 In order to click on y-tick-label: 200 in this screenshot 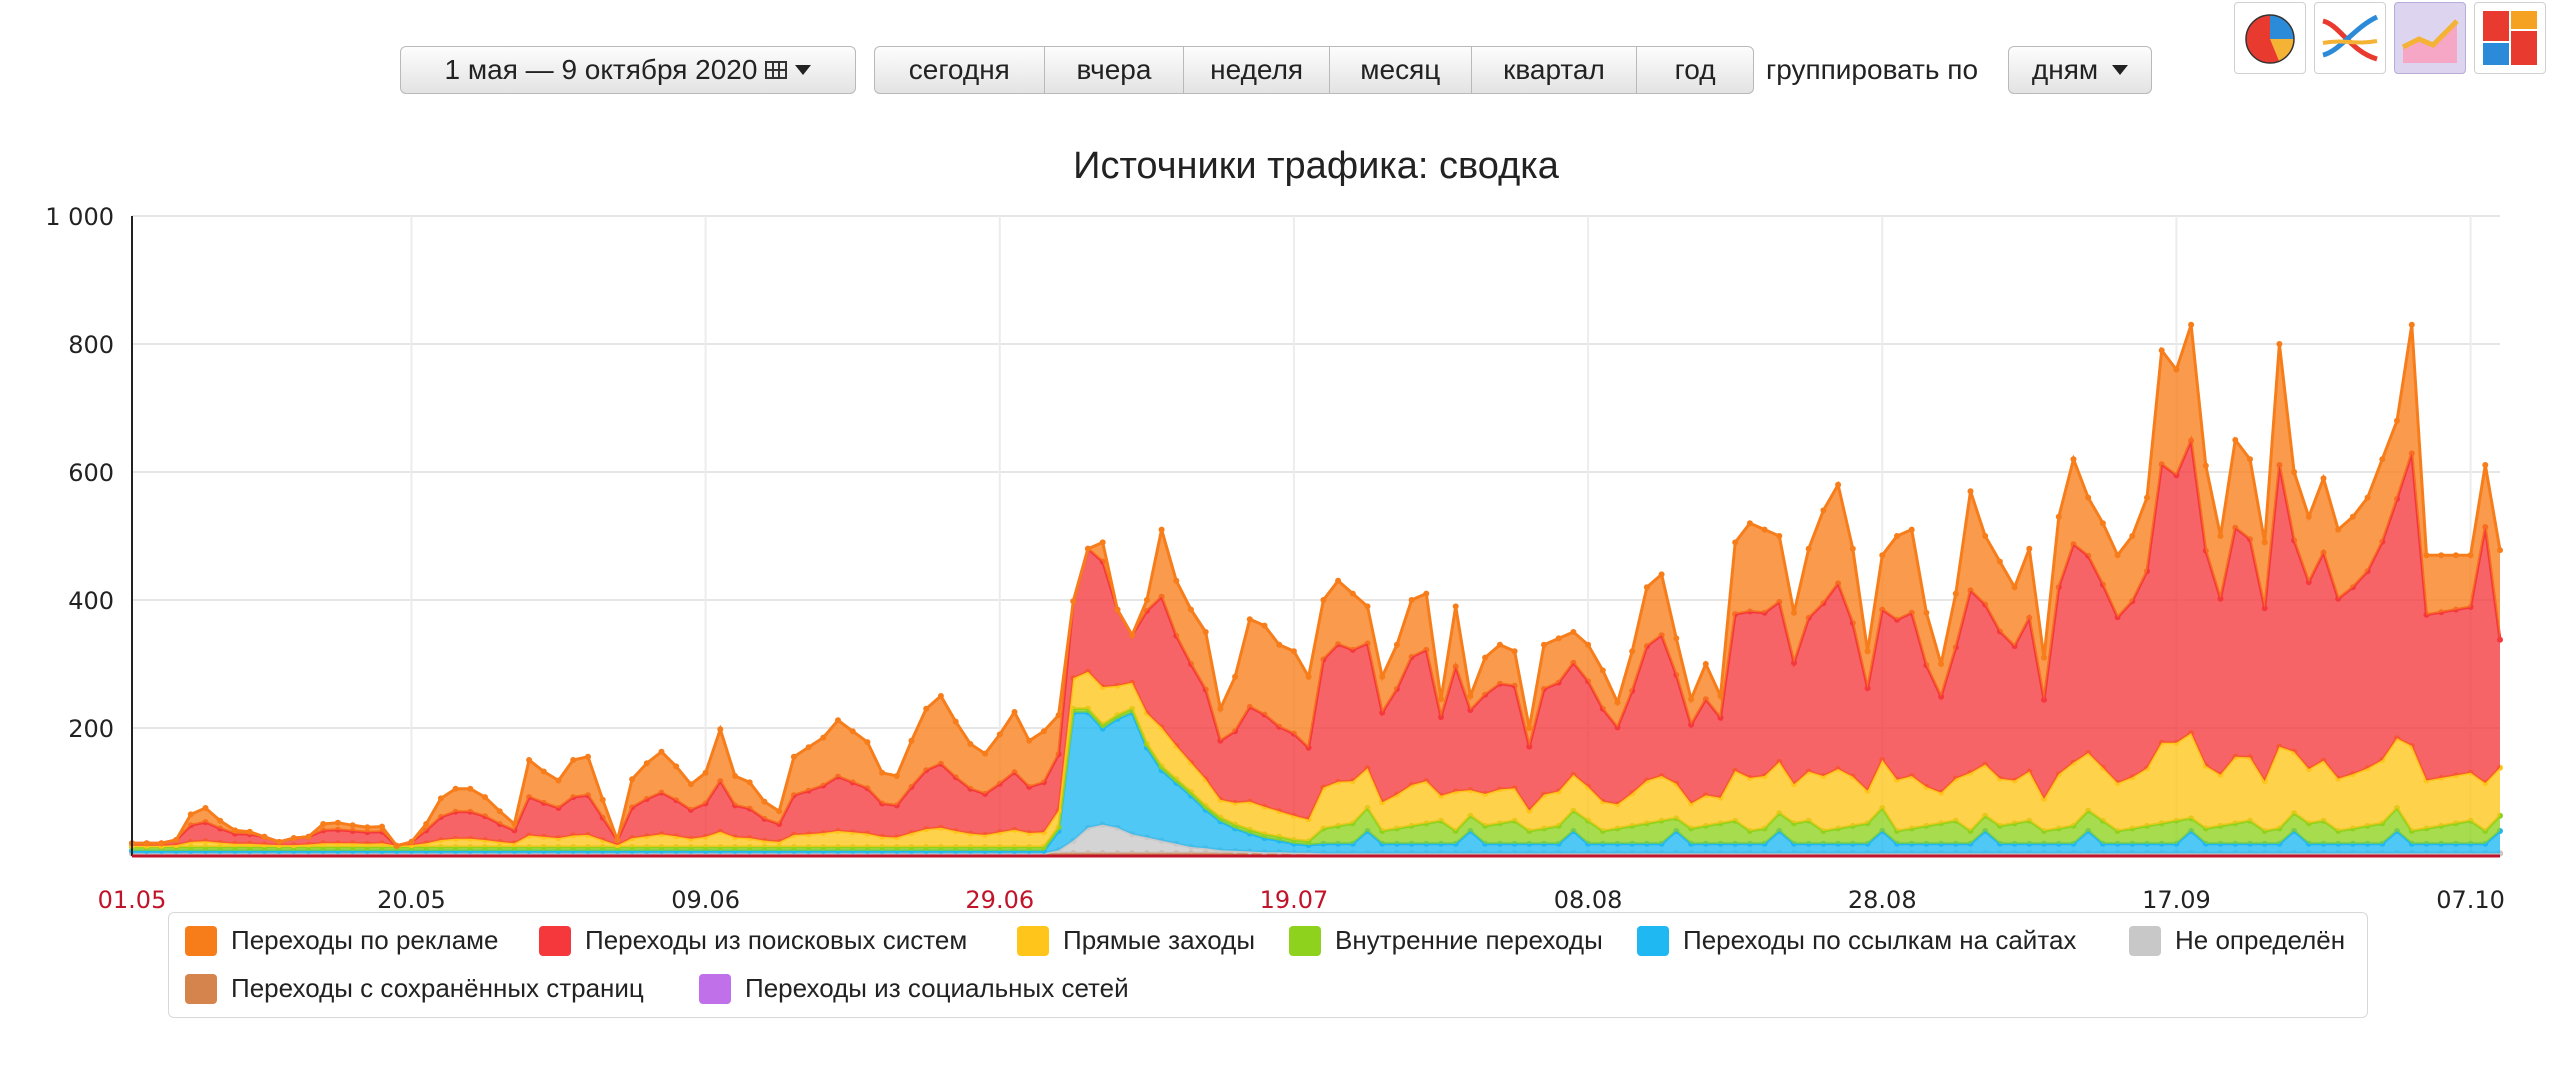, I will do `click(91, 729)`.